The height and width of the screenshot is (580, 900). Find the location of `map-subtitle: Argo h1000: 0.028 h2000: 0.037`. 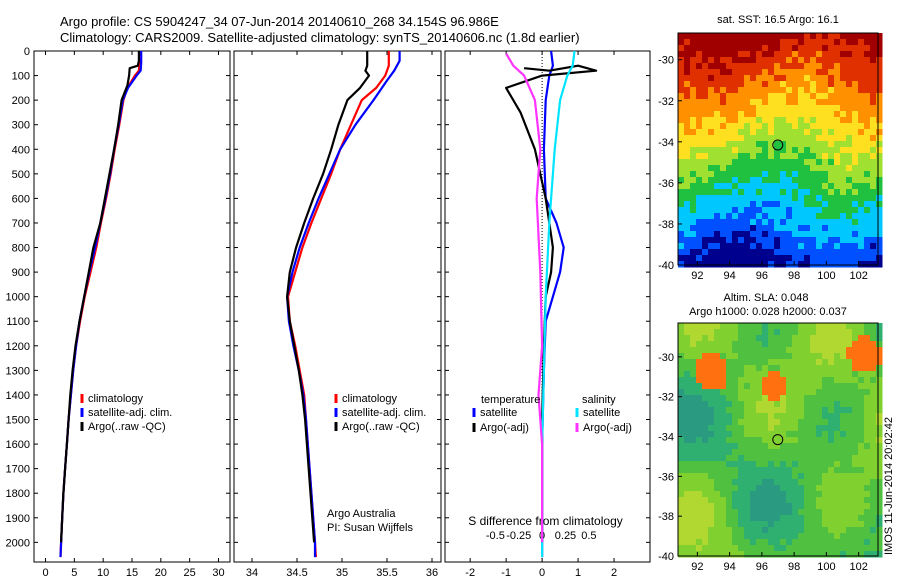

map-subtitle: Argo h1000: 0.028 h2000: 0.037 is located at coordinates (768, 312).